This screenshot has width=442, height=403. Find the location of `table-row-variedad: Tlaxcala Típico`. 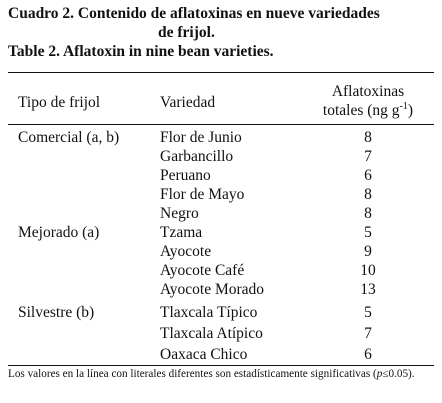

table-row-variedad: Tlaxcala Típico is located at coordinates (209, 312).